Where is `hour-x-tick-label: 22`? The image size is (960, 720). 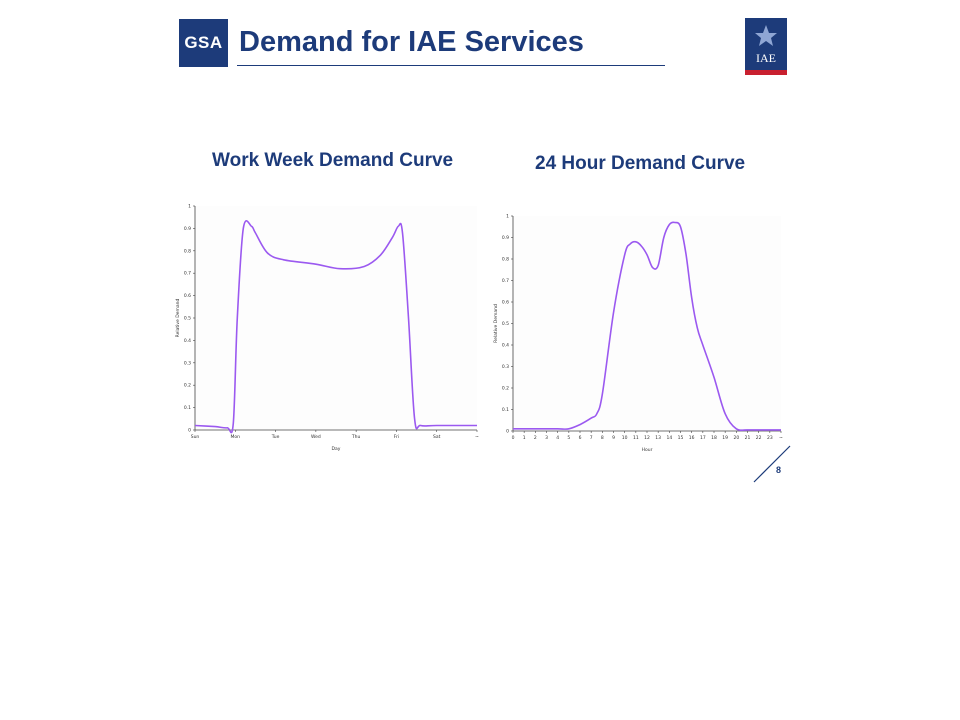
hour-x-tick-label: 22 is located at coordinates (759, 438).